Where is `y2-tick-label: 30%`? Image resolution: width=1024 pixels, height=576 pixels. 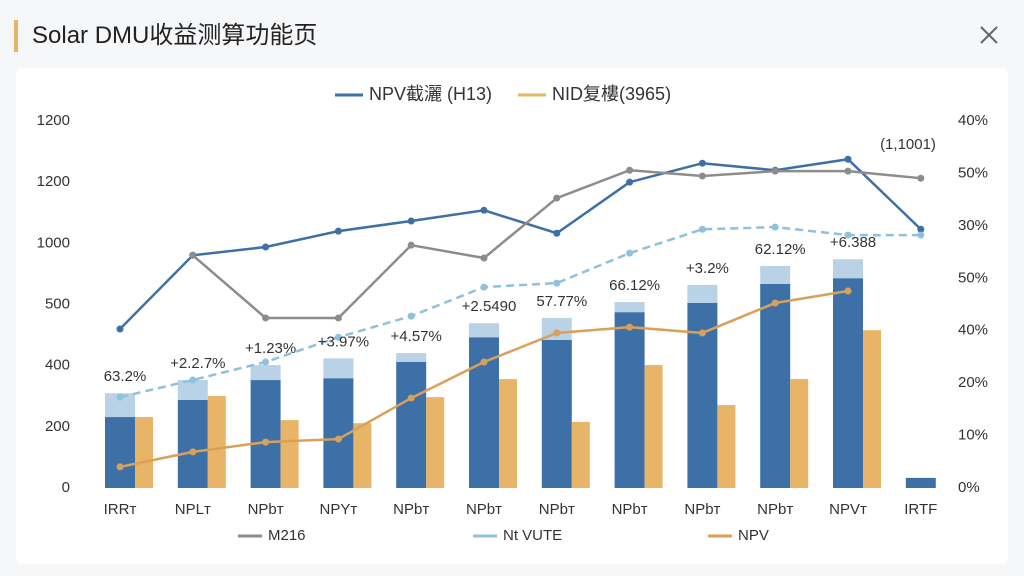
y2-tick-label: 30% is located at coordinates (973, 225).